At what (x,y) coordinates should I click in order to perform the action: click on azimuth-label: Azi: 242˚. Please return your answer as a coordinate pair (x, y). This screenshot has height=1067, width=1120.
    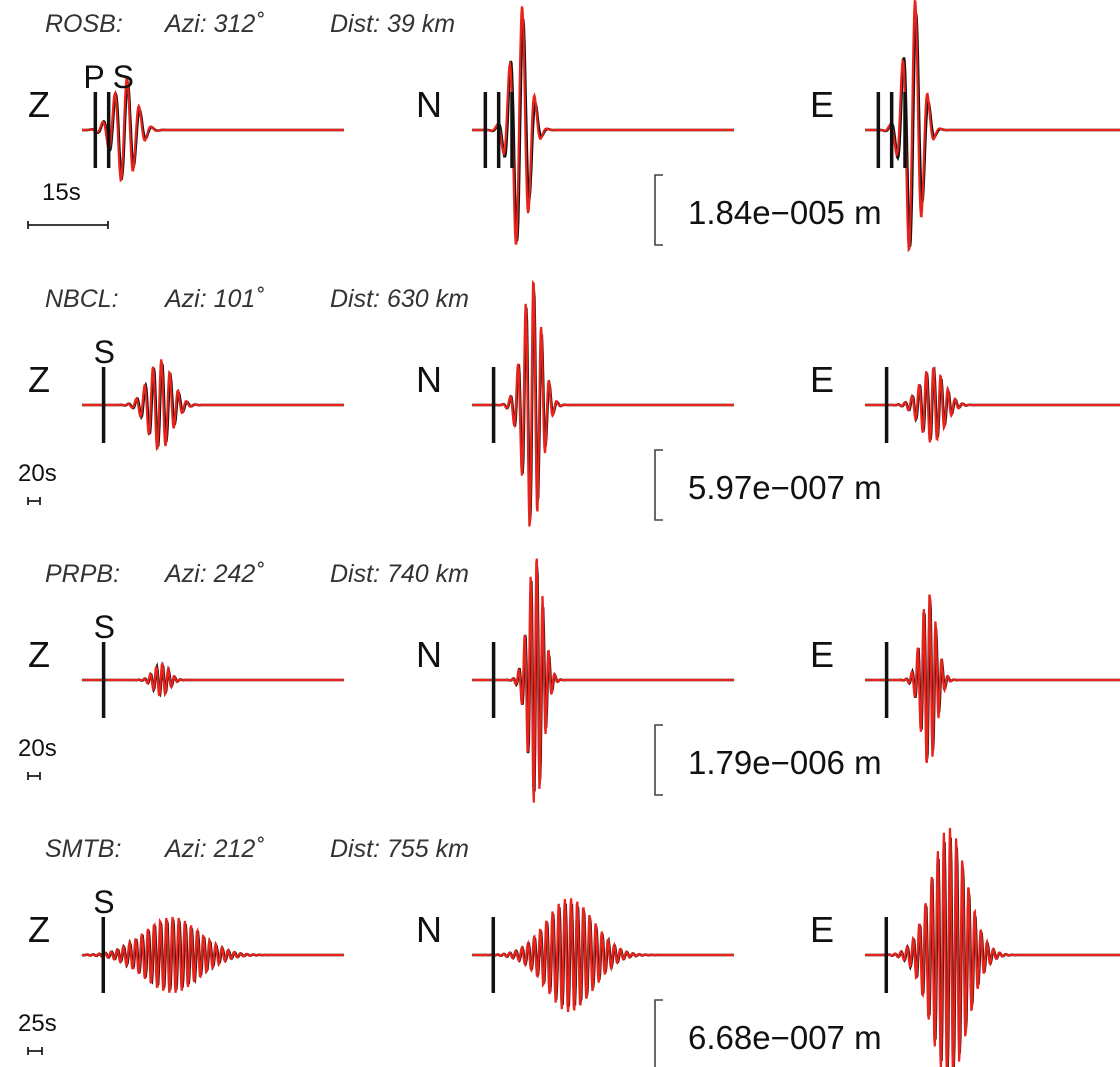
    Looking at the image, I should click on (213, 574).